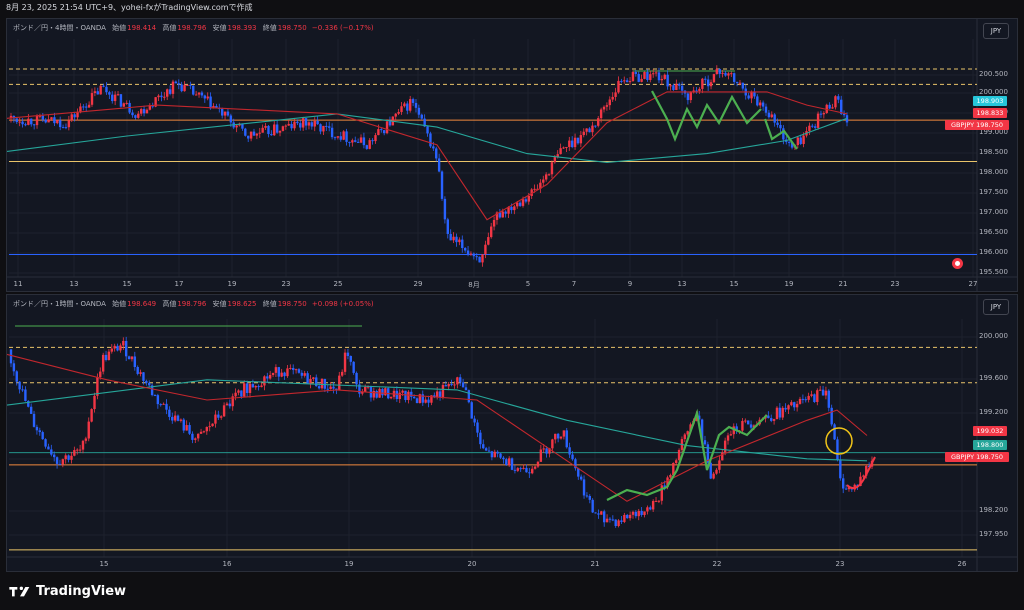 This screenshot has width=1024, height=610. Describe the element at coordinates (682, 284) in the screenshot. I see `time-axis-label: 13` at that location.